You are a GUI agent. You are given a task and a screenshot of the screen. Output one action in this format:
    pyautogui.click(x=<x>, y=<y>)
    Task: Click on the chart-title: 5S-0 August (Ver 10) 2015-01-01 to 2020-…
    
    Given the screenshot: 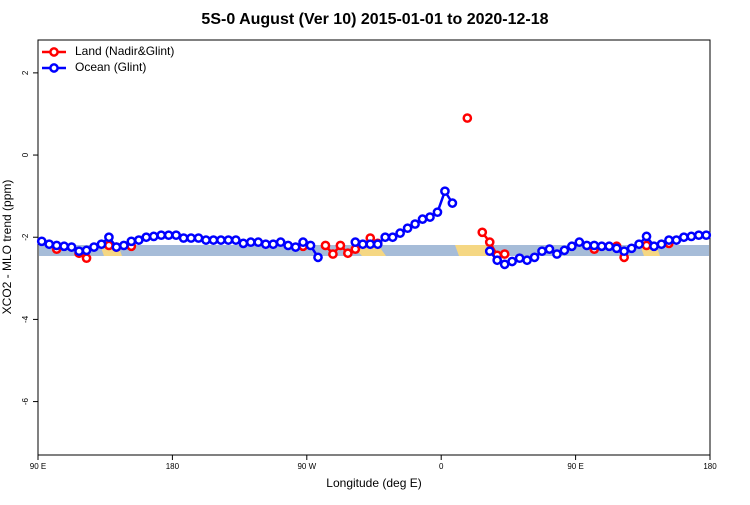 What is the action you would take?
    pyautogui.click(x=374, y=19)
    